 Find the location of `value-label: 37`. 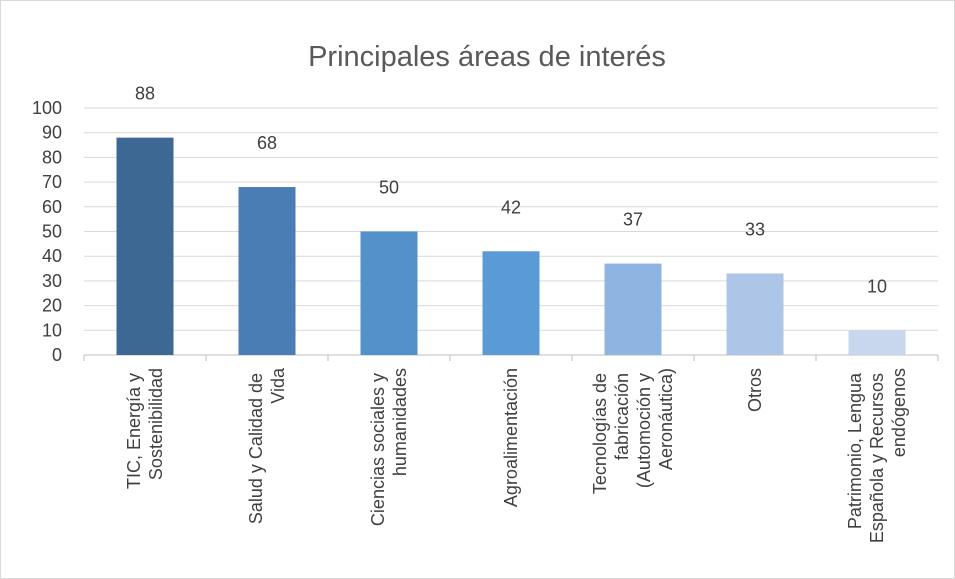

value-label: 37 is located at coordinates (633, 220).